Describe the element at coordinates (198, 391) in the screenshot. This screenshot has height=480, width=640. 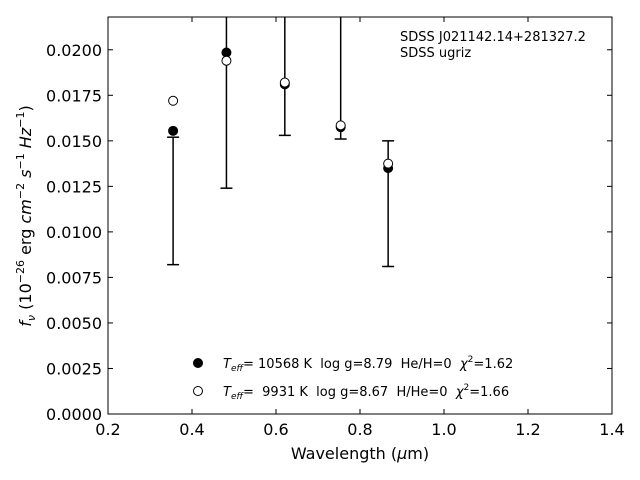
I see `legend-marker-open` at that location.